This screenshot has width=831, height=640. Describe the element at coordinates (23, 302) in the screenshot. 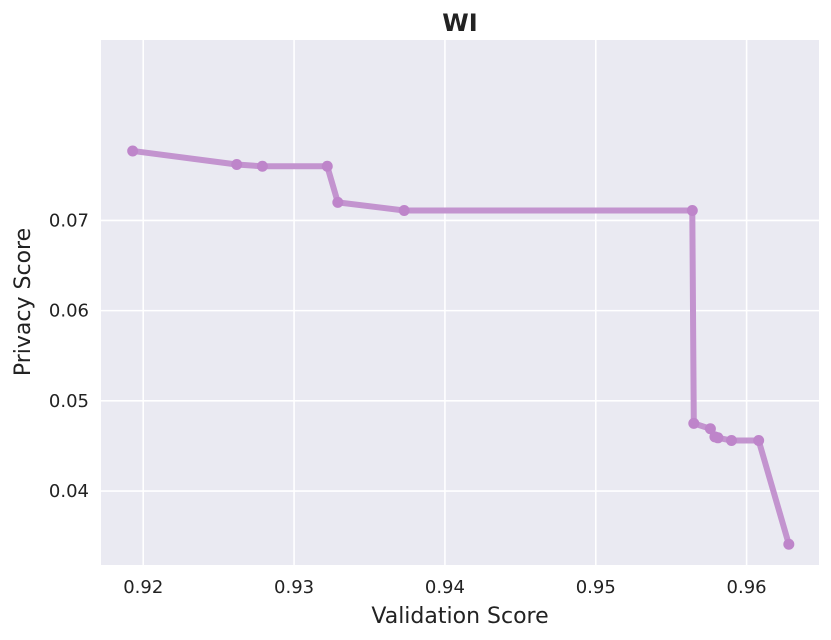

I see `y-axis-label: Privacy Score` at that location.